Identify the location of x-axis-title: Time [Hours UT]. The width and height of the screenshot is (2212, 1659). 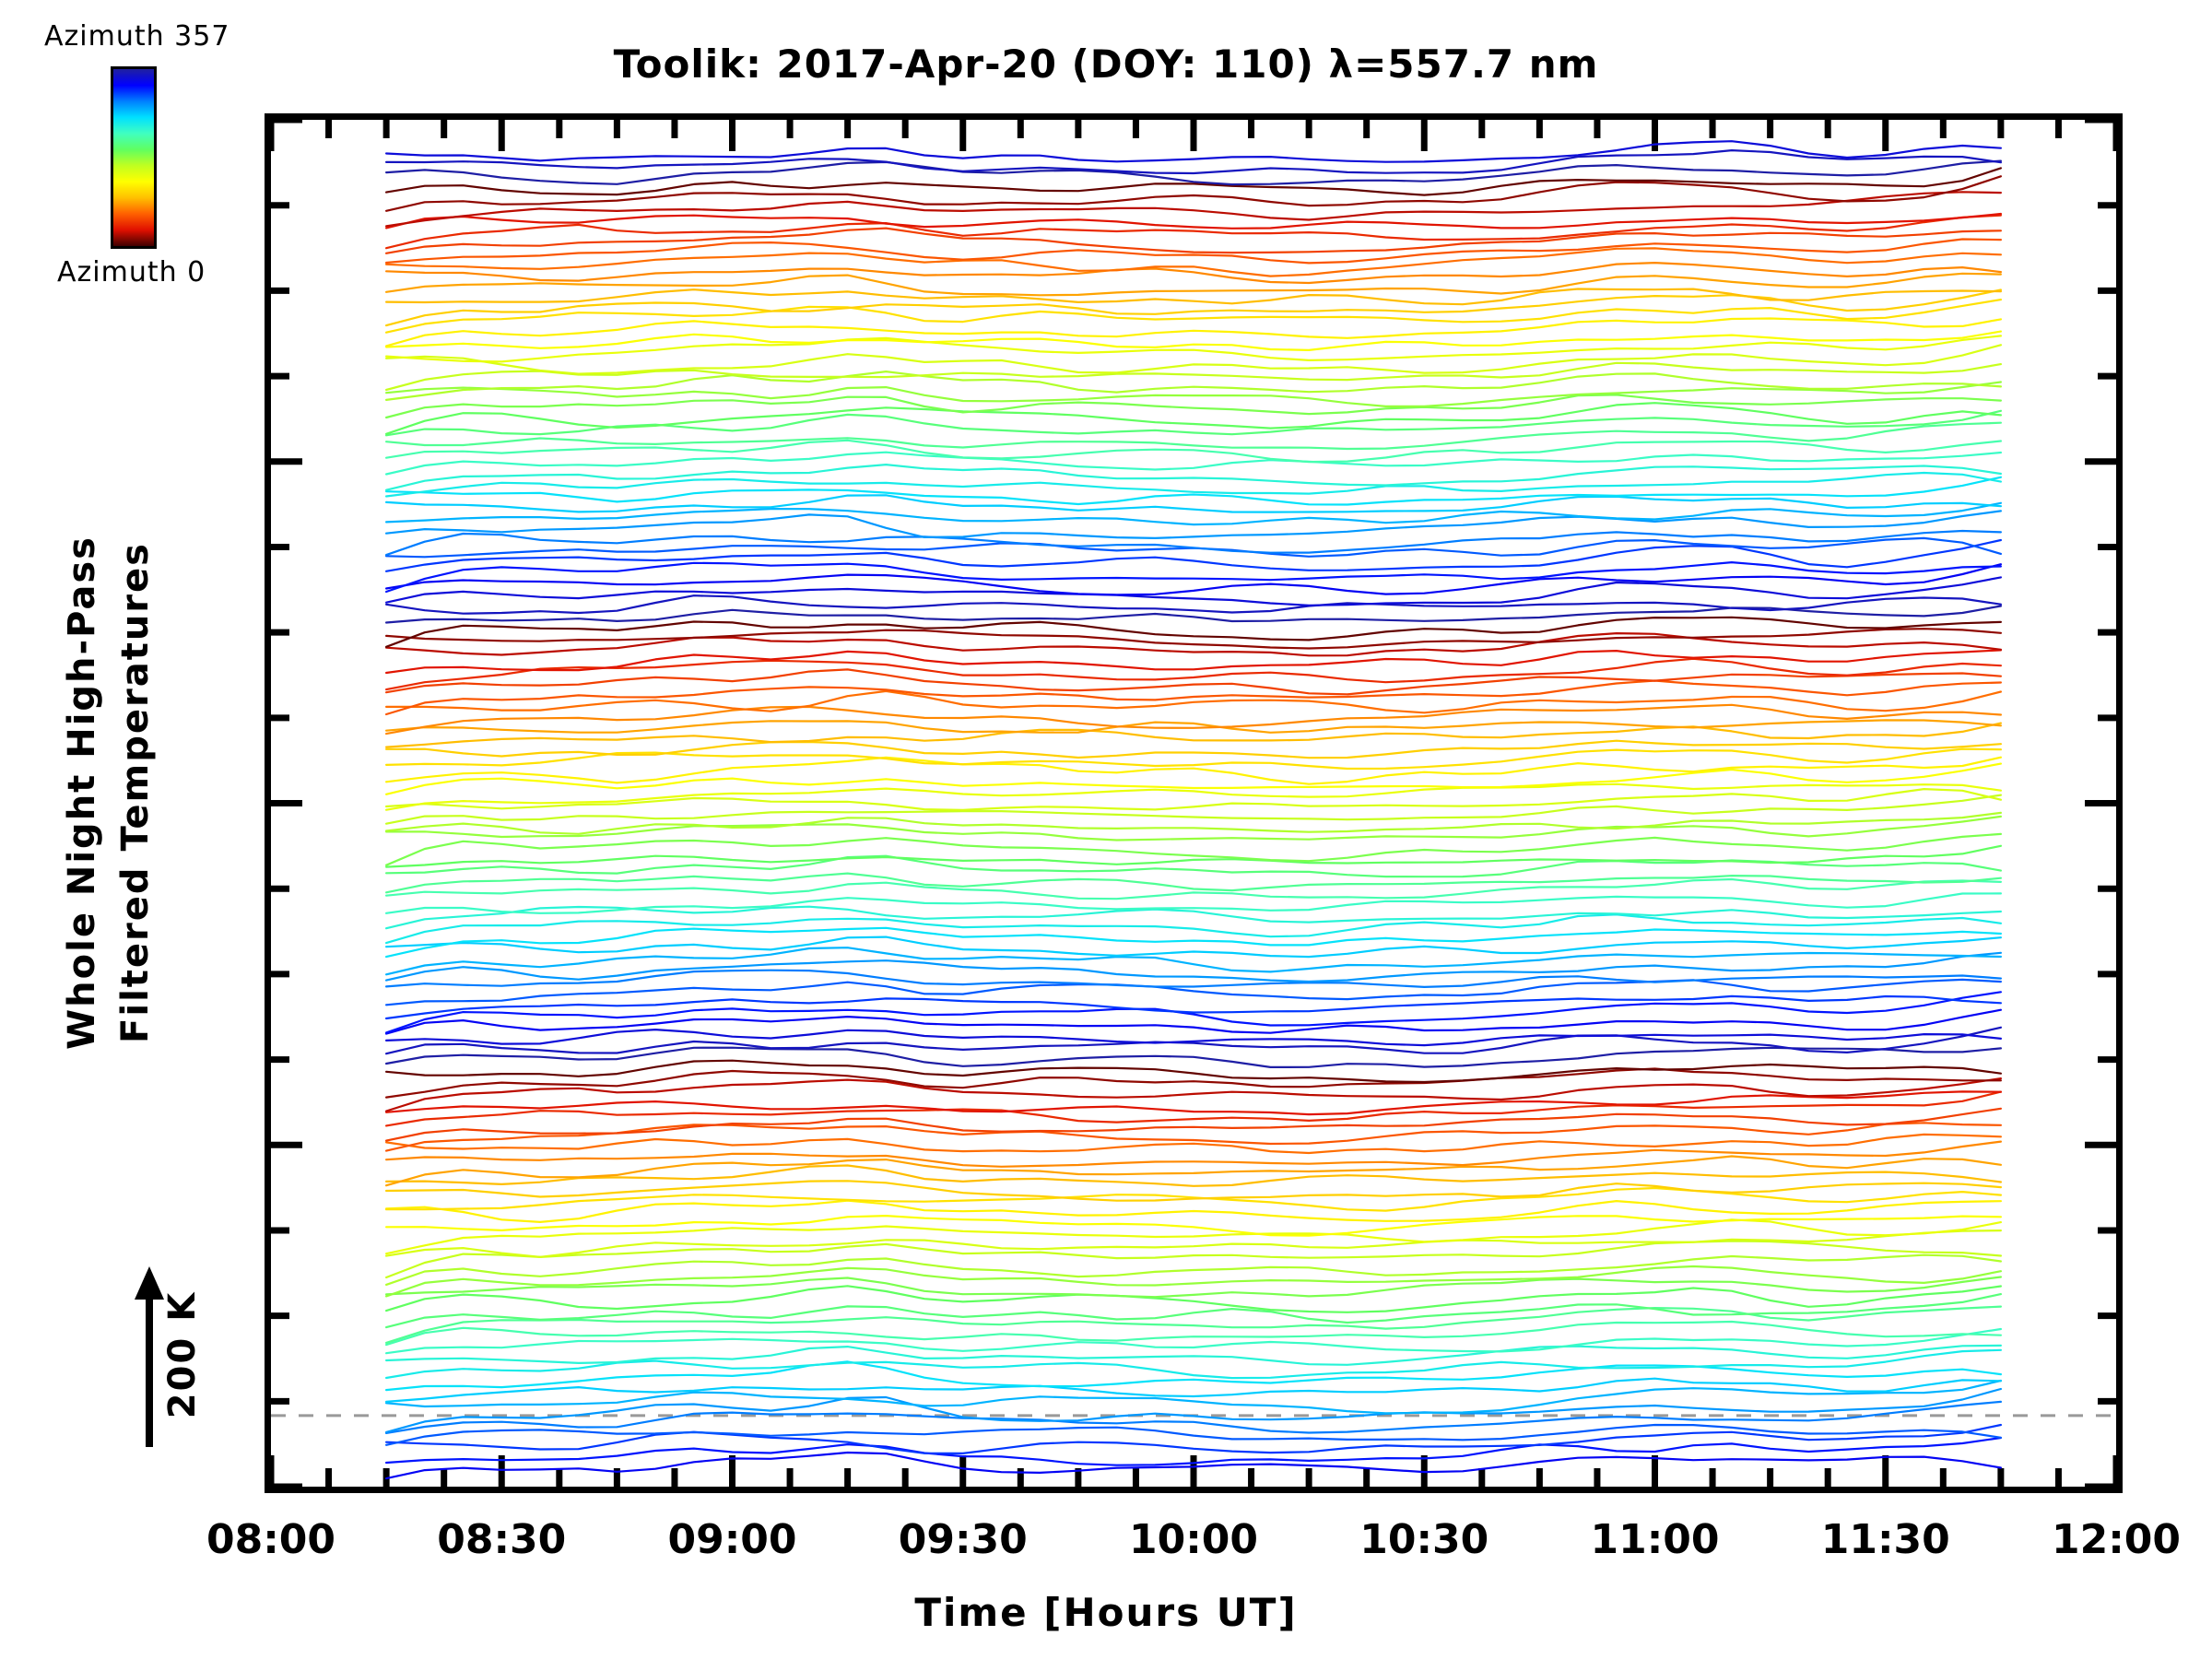
(1106, 1612).